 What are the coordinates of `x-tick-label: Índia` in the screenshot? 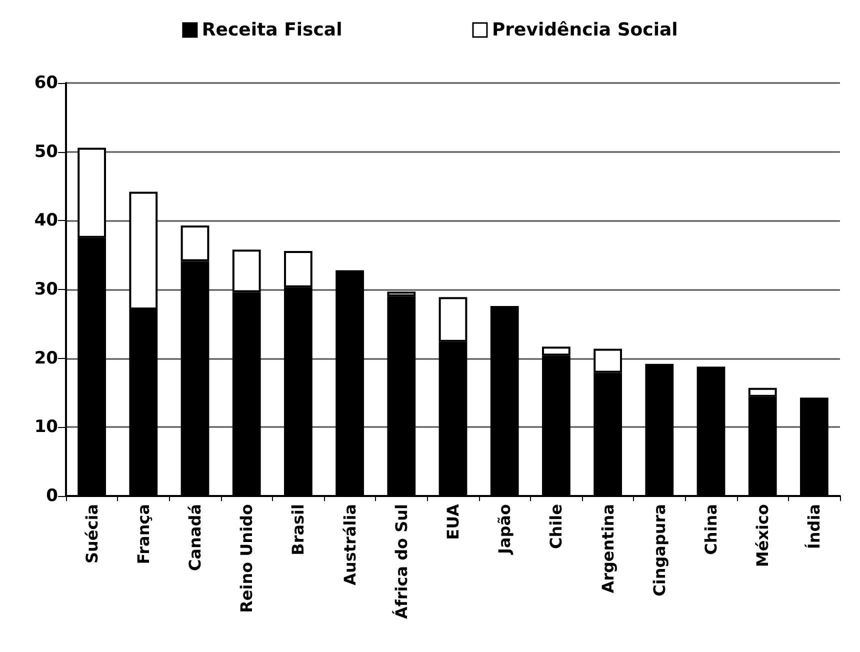 It's located at (814, 527).